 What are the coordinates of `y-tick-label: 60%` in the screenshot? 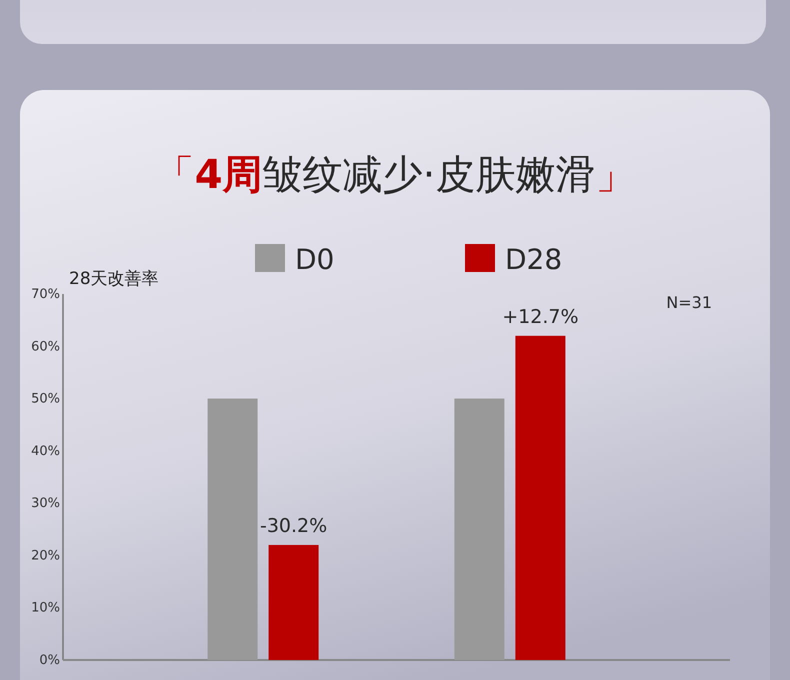 It's located at (45, 346).